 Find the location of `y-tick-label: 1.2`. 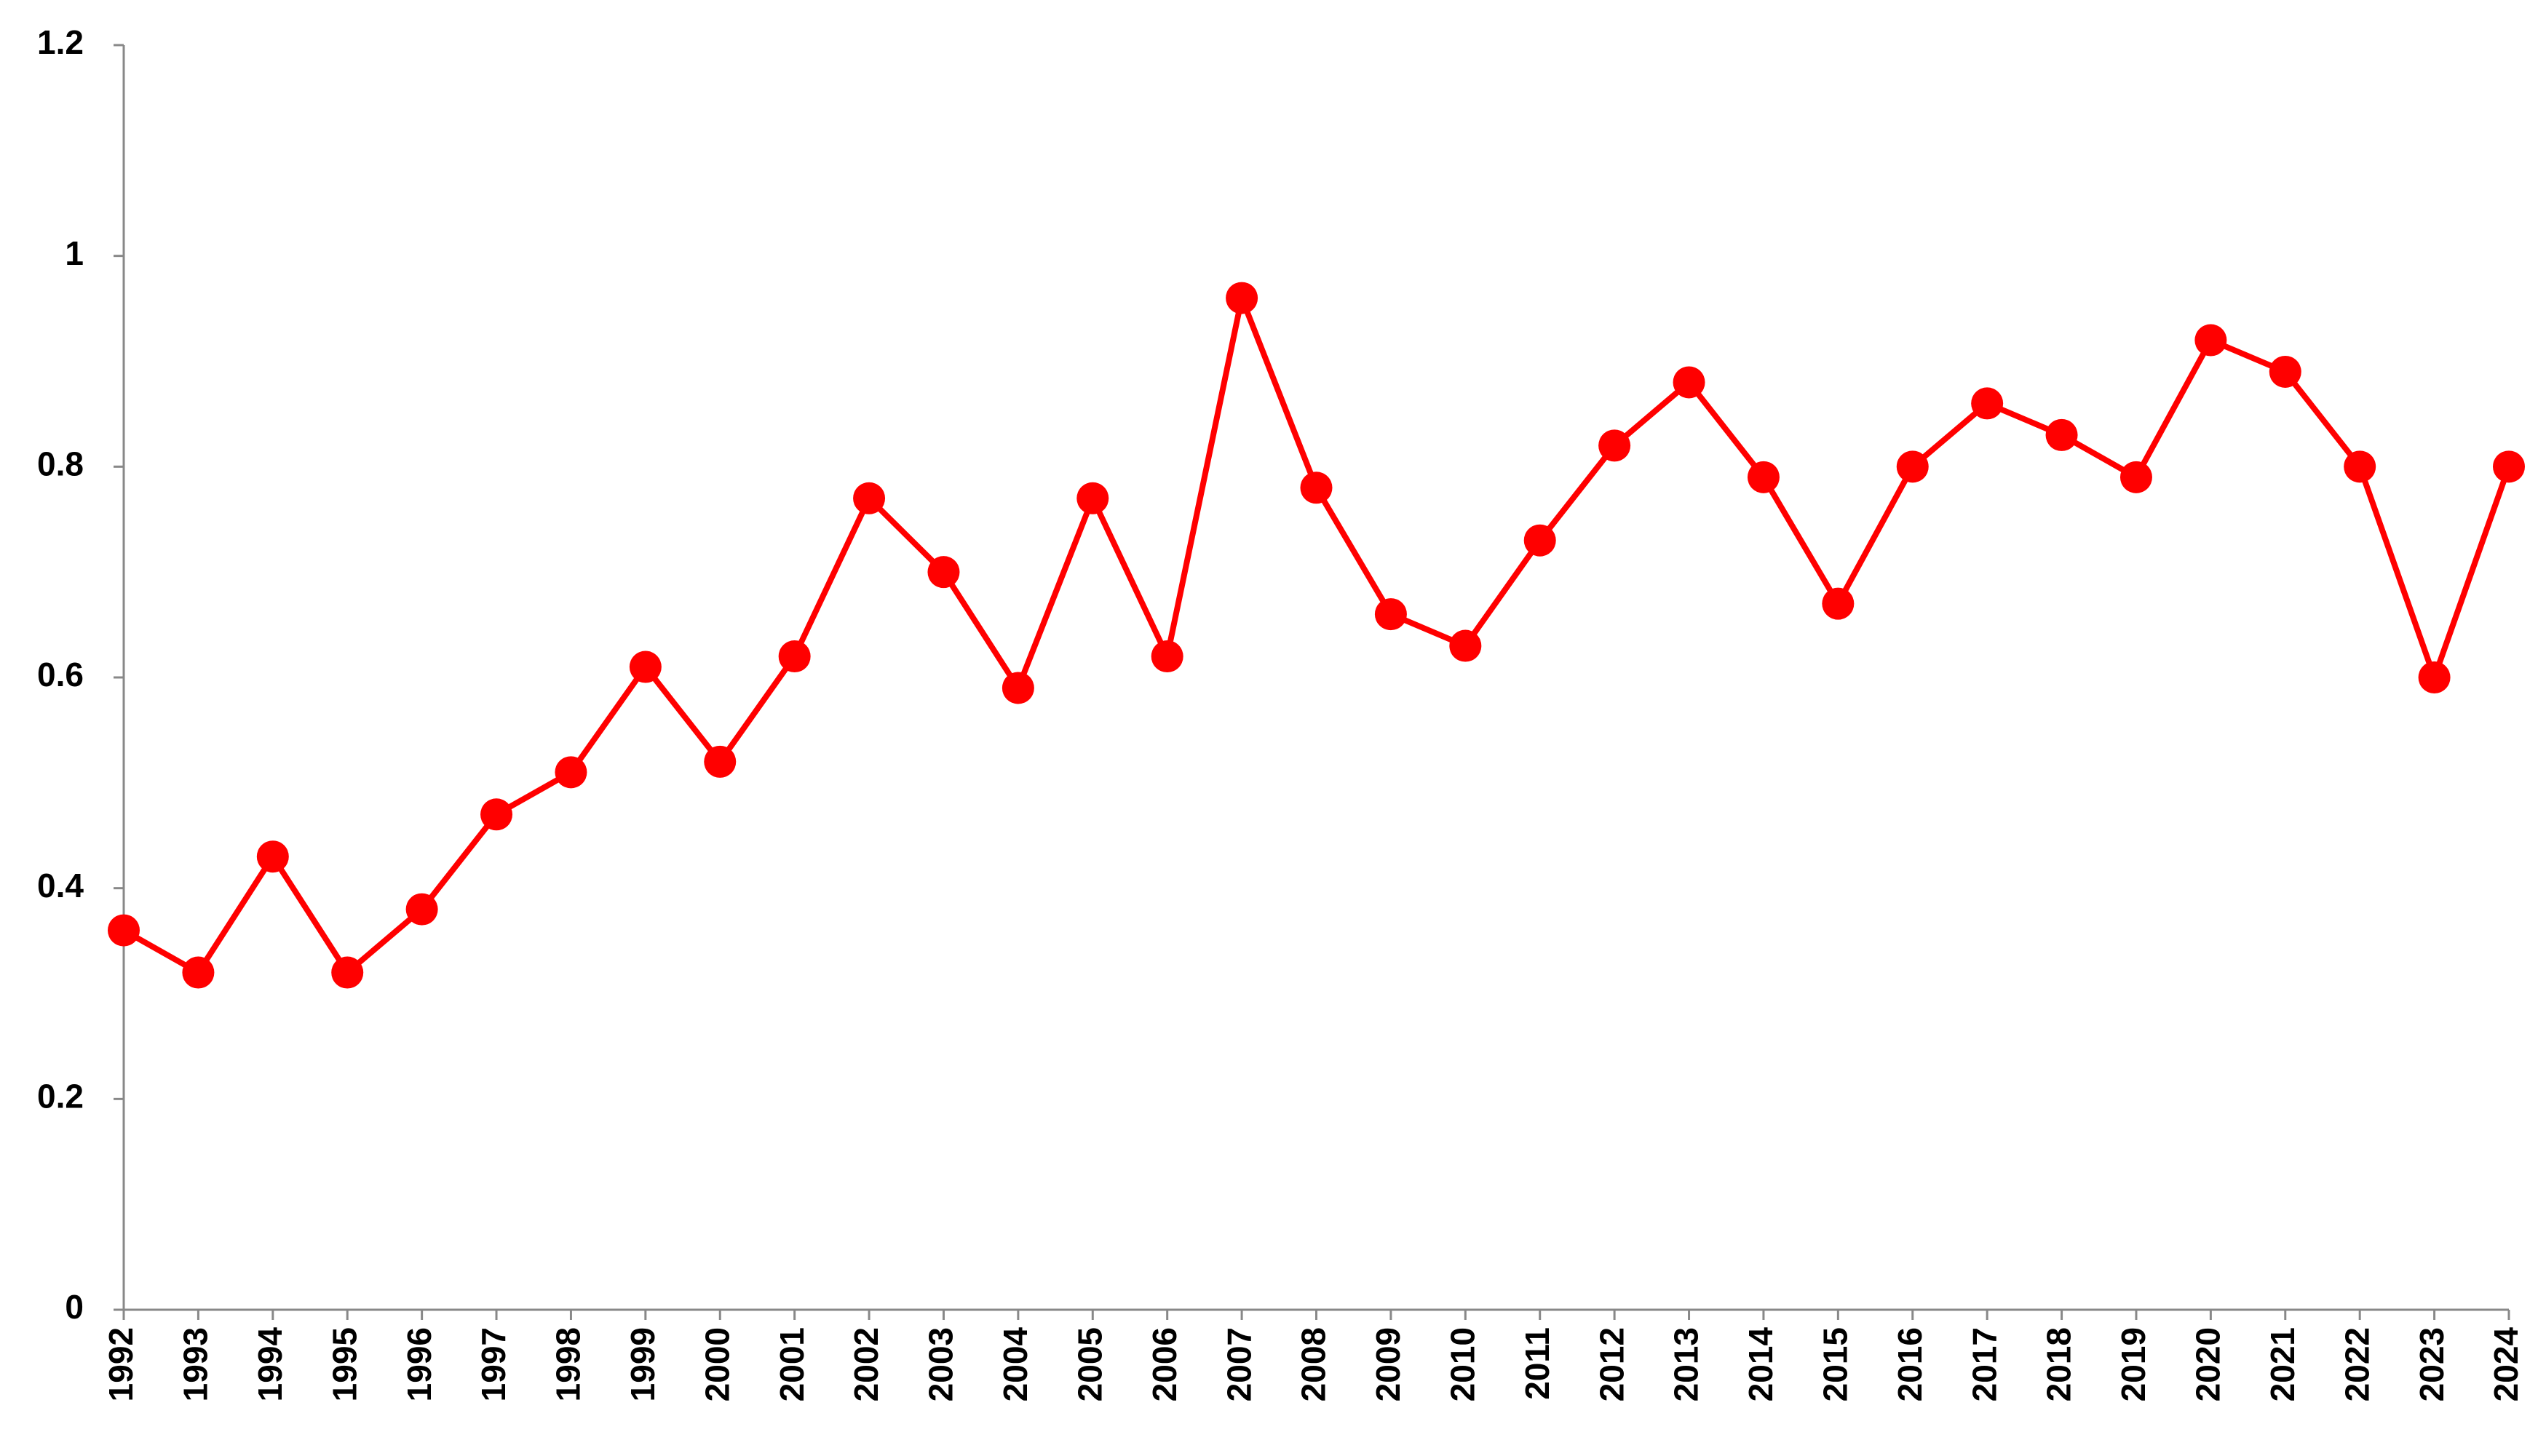

y-tick-label: 1.2 is located at coordinates (61, 42).